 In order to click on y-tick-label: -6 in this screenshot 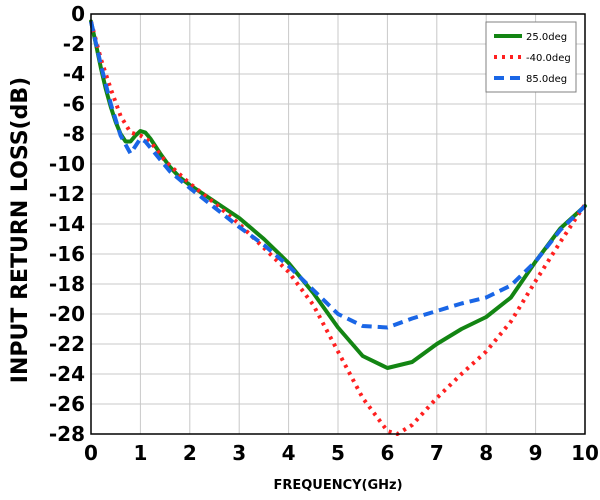, I will do `click(74, 104)`.